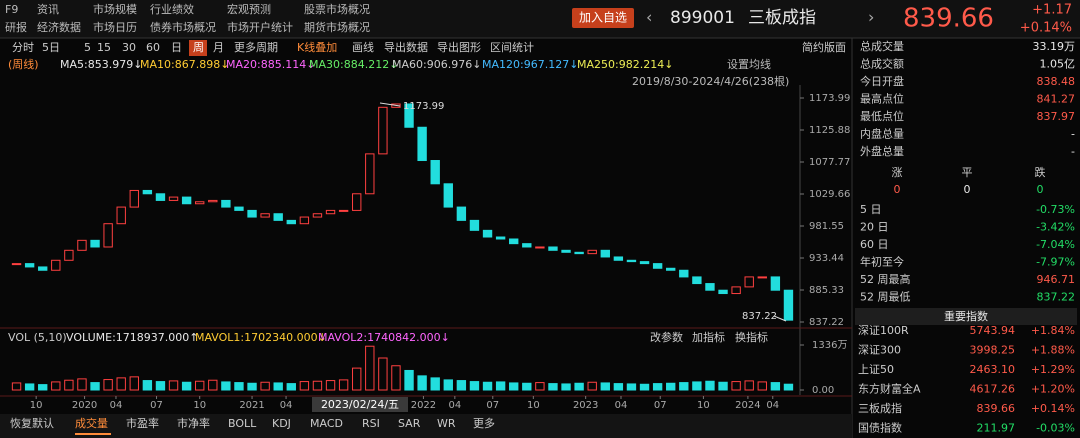 This screenshot has height=438, width=1080. What do you see at coordinates (242, 423) in the screenshot?
I see `bottom-tab: BOLL` at bounding box center [242, 423].